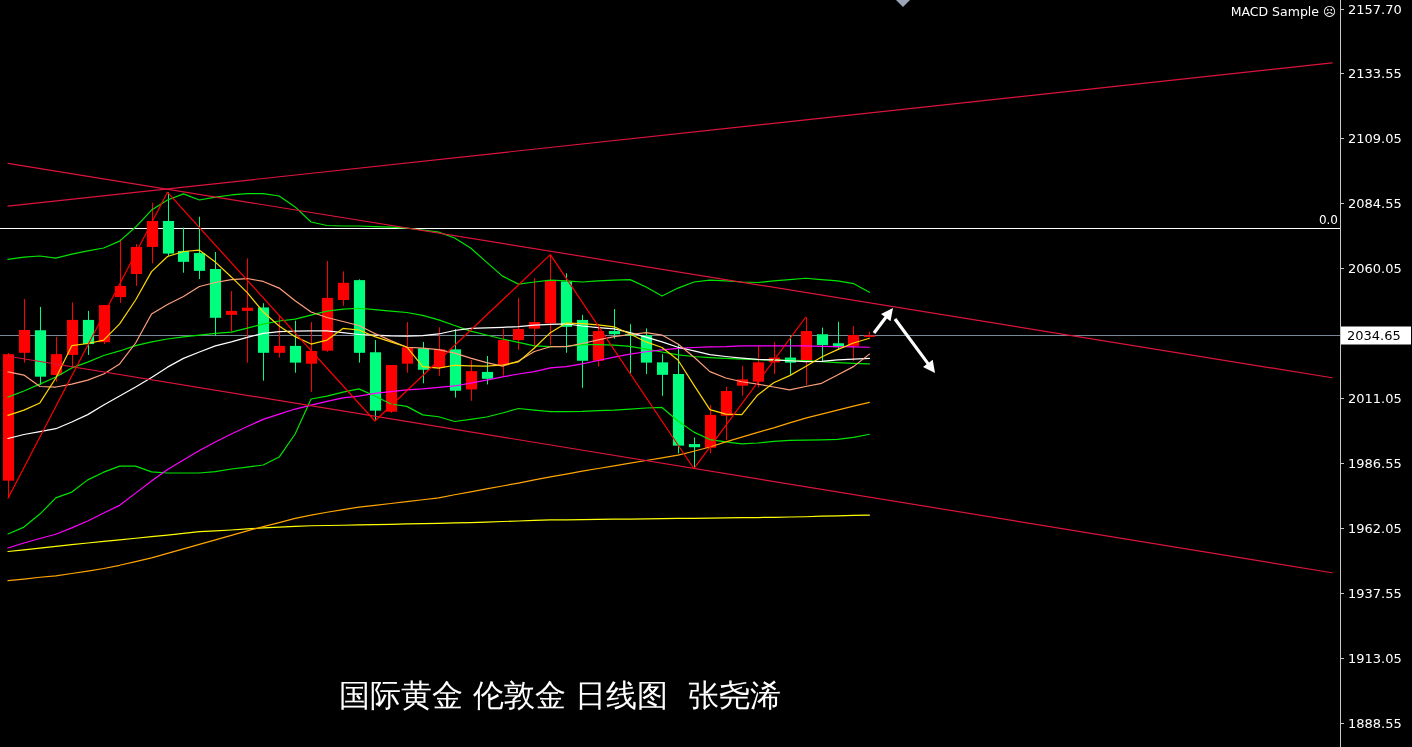 Image resolution: width=1412 pixels, height=747 pixels. What do you see at coordinates (1375, 73) in the screenshot?
I see `y-tick-label: 2133.55` at bounding box center [1375, 73].